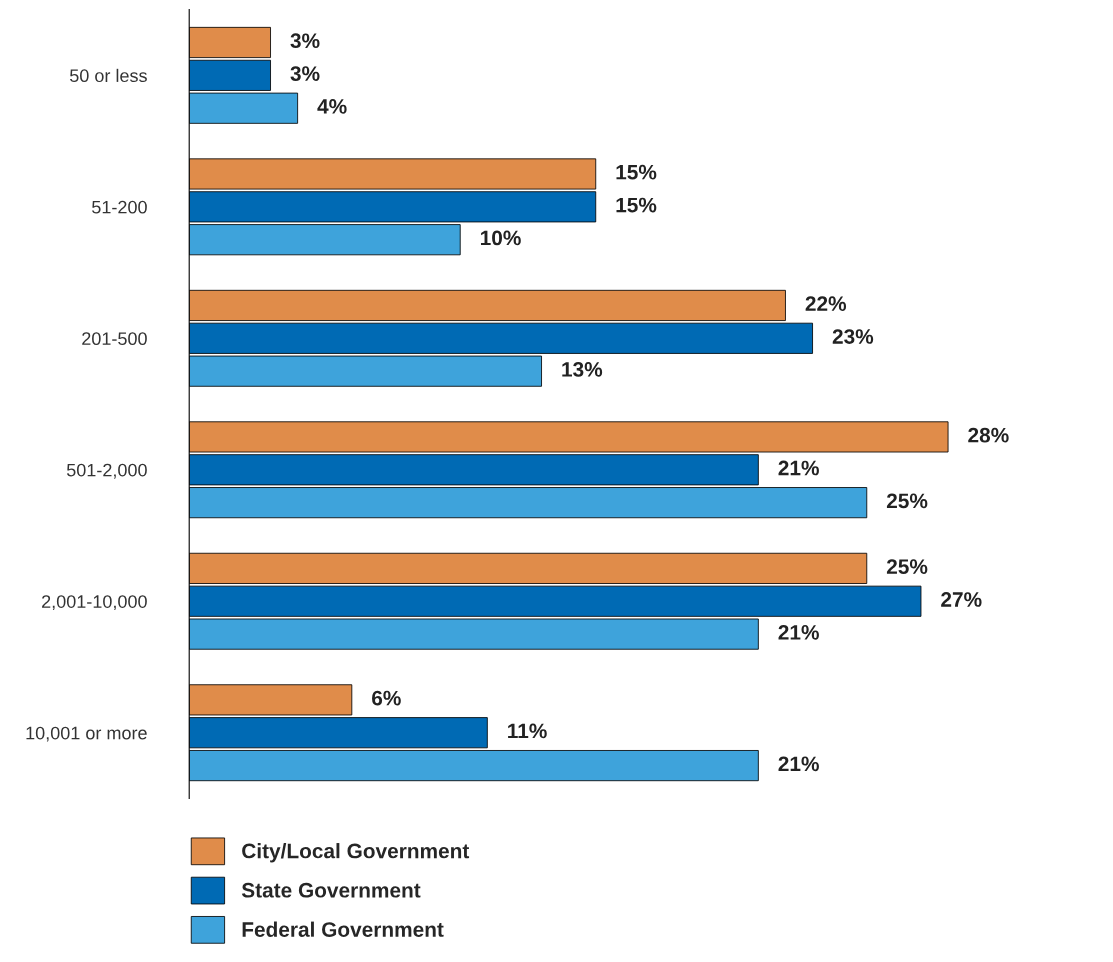 This screenshot has width=1113, height=962. I want to click on data-label: 10%, so click(500, 238).